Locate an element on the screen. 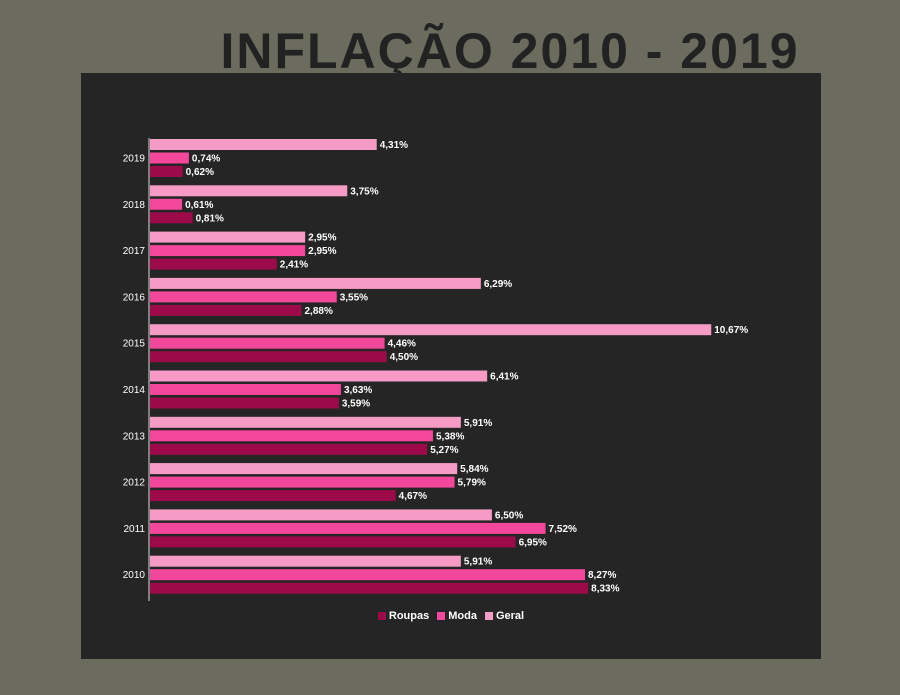 Image resolution: width=900 pixels, height=695 pixels. chart-legend: Roupas Moda Geral is located at coordinates (451, 616).